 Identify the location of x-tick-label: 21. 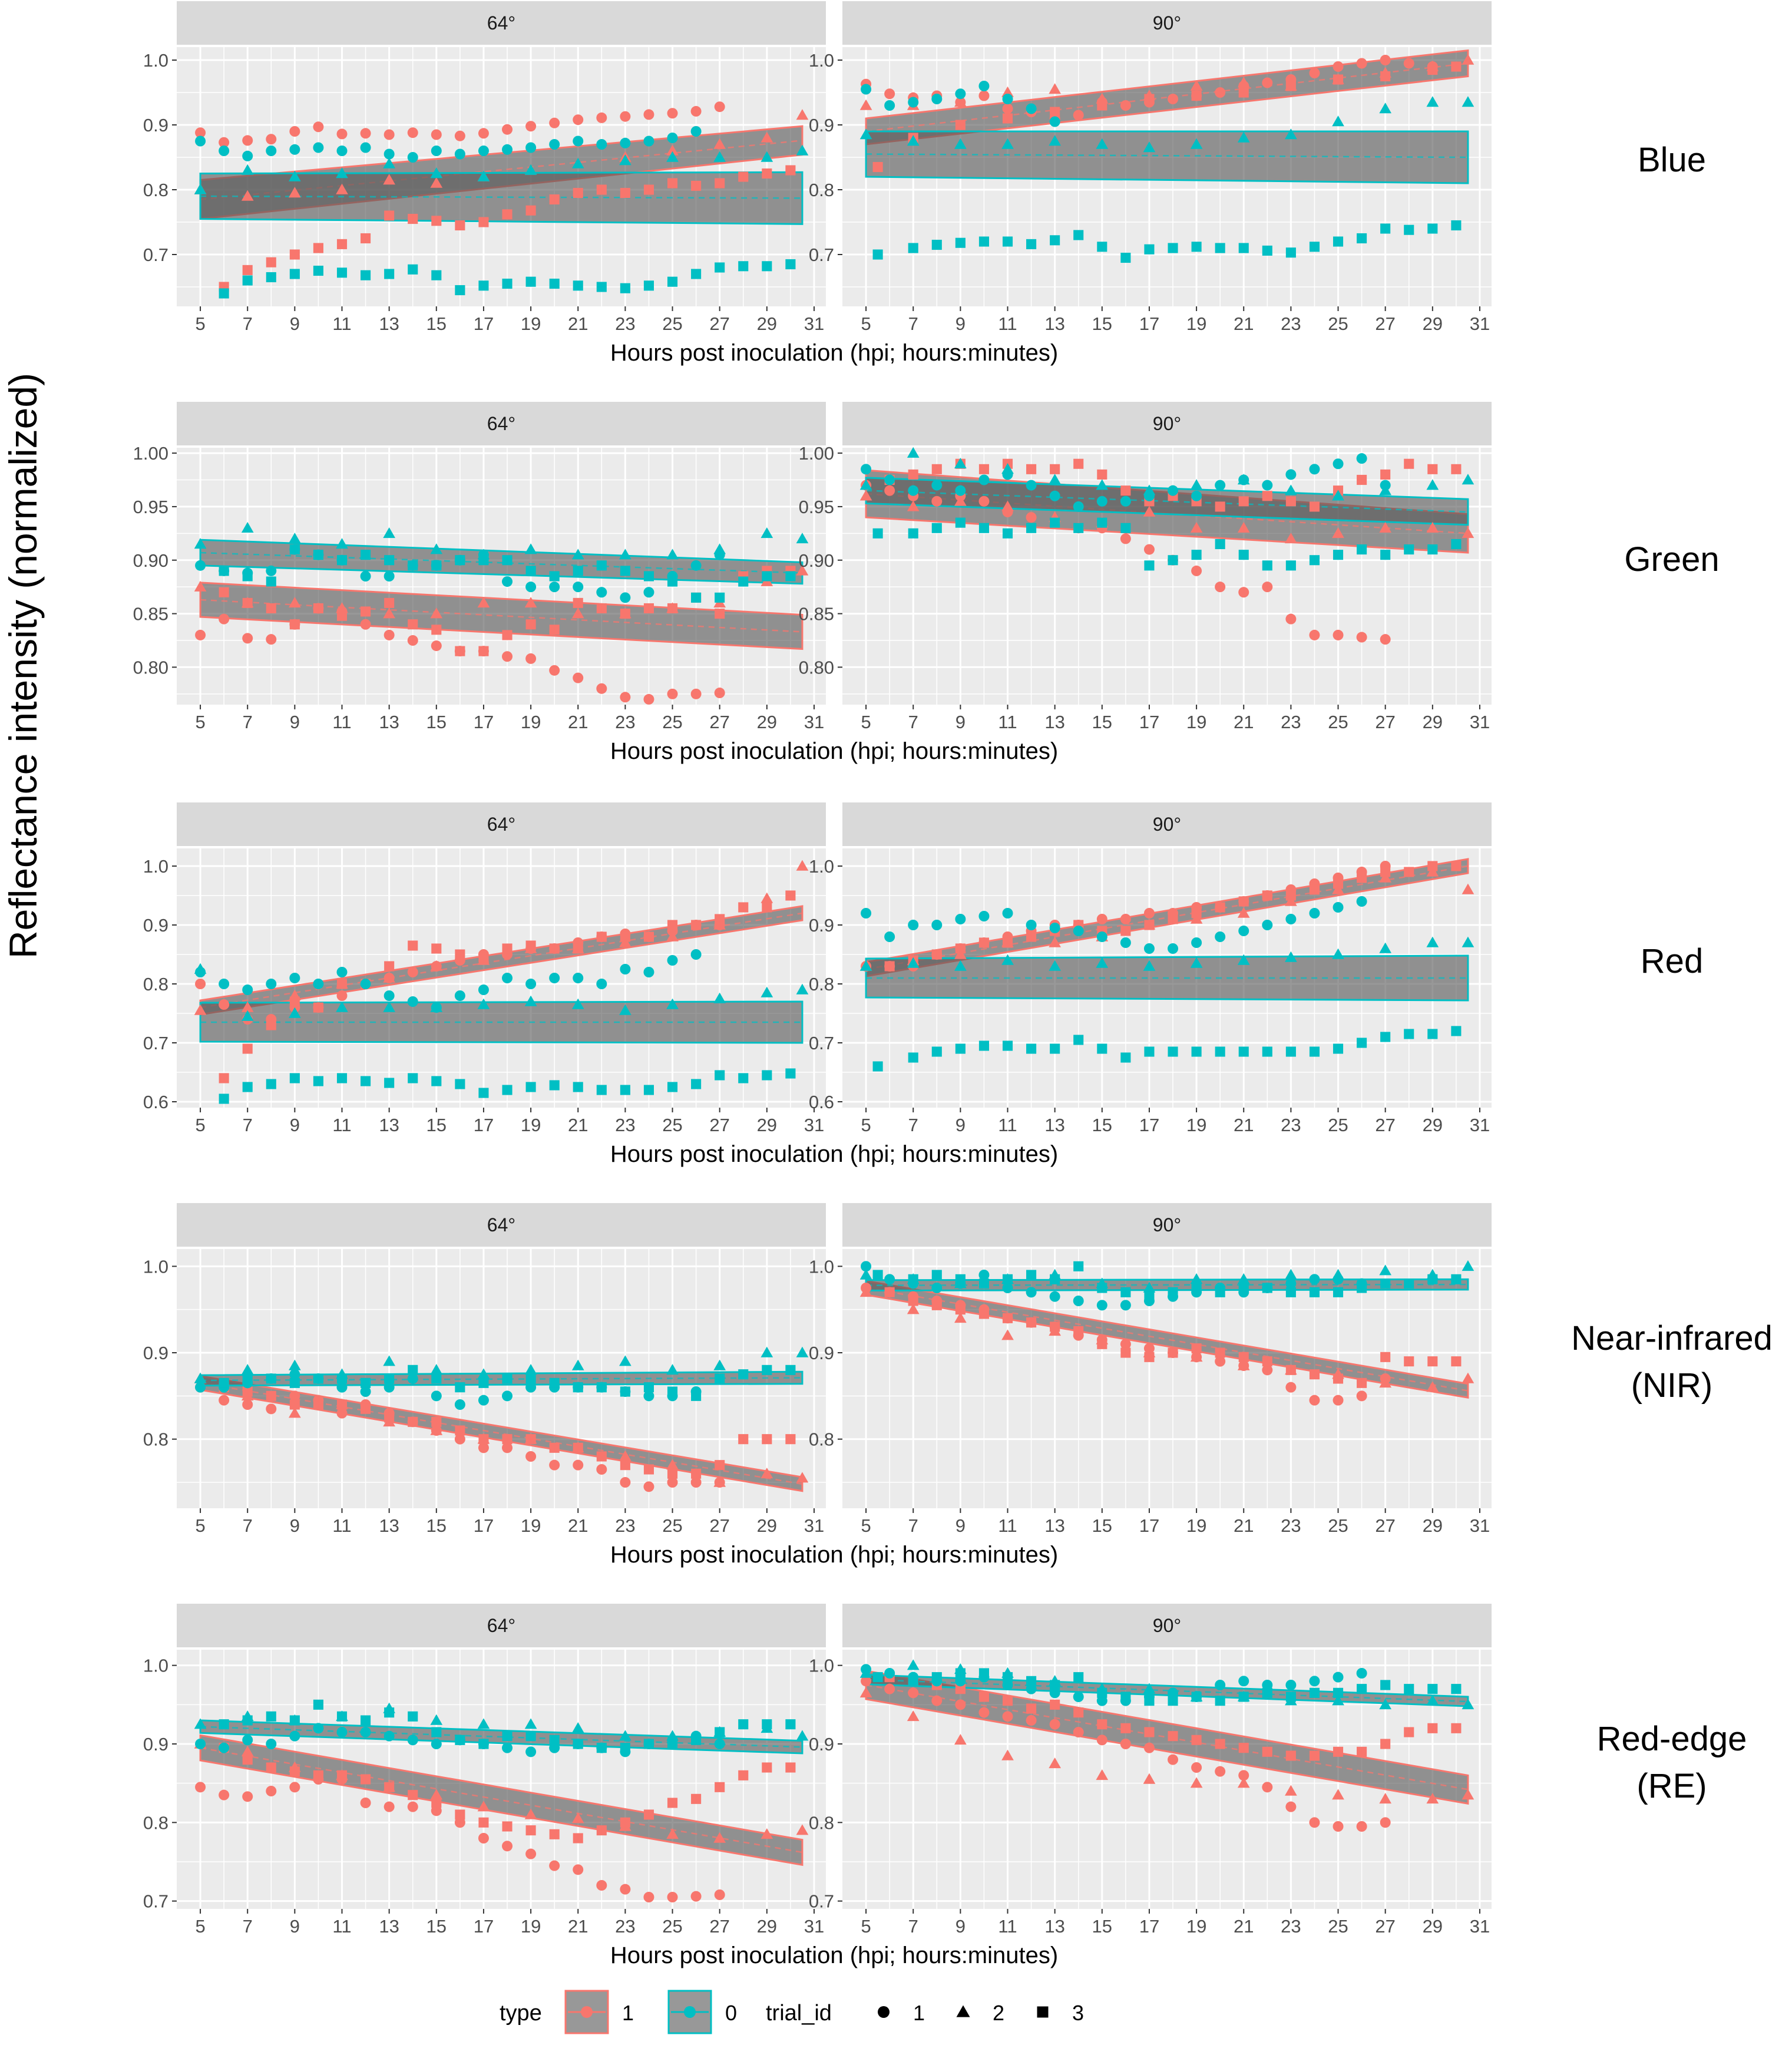
(1244, 323).